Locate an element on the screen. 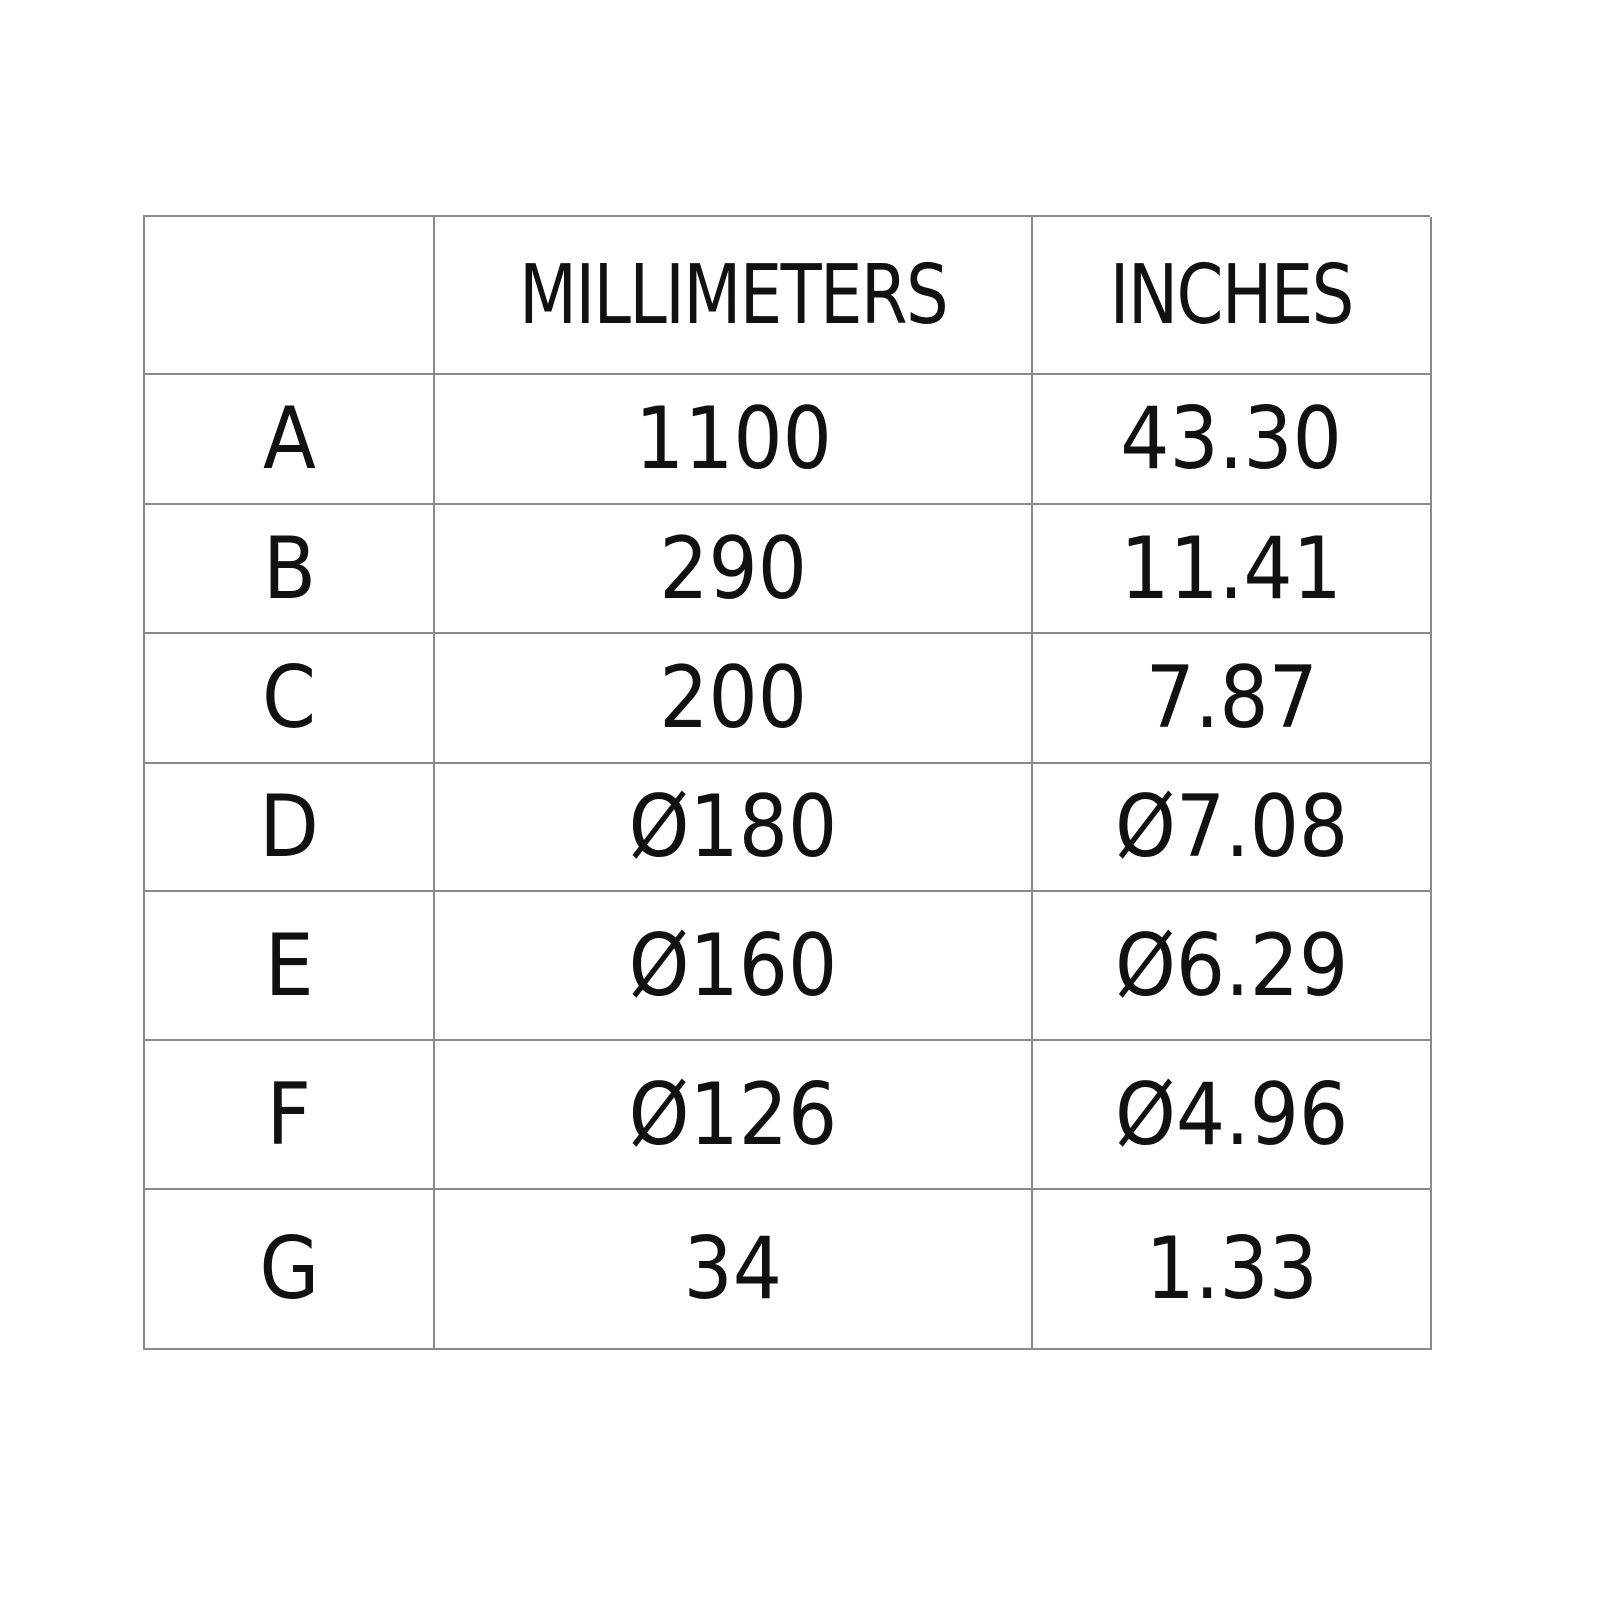 The width and height of the screenshot is (1600, 1600). cell-value: C is located at coordinates (289, 698).